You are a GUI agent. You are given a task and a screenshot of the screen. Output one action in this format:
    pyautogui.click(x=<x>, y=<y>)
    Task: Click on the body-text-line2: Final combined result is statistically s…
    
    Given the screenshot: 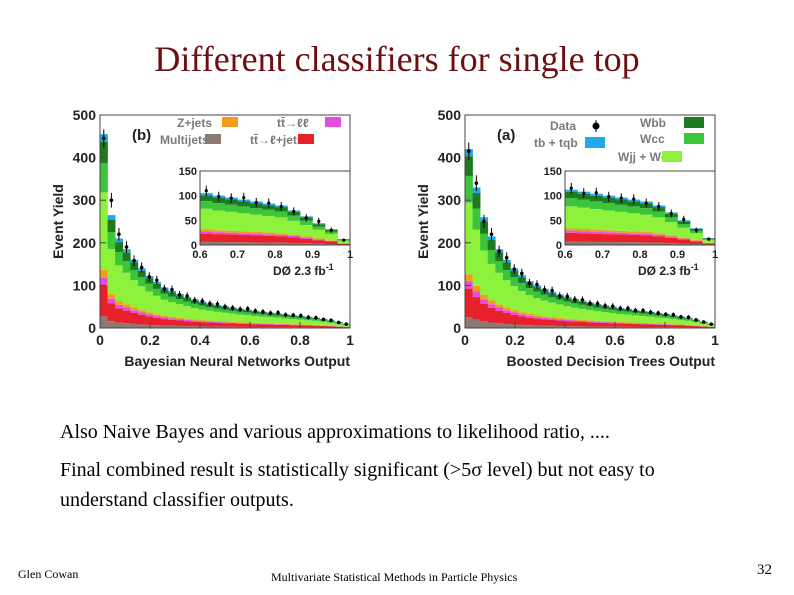 What is the action you would take?
    pyautogui.click(x=400, y=485)
    